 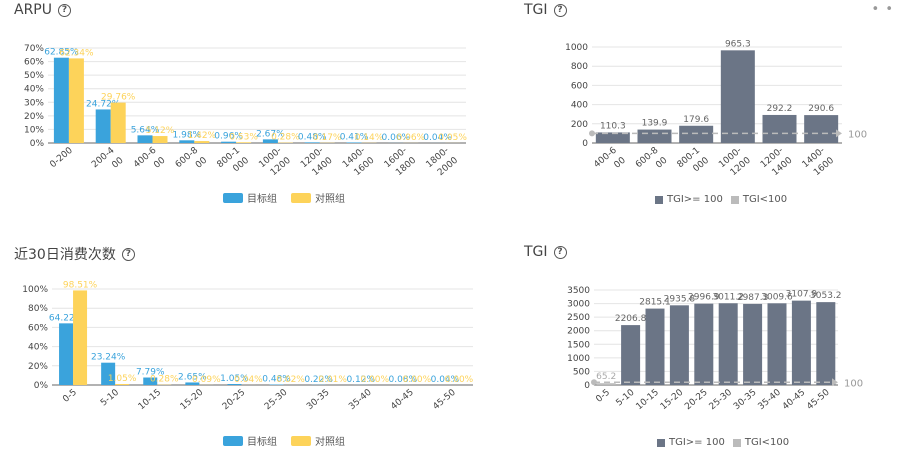 What do you see at coordinates (802, 295) in the screenshot?
I see `data-label: 3107.9` at bounding box center [802, 295].